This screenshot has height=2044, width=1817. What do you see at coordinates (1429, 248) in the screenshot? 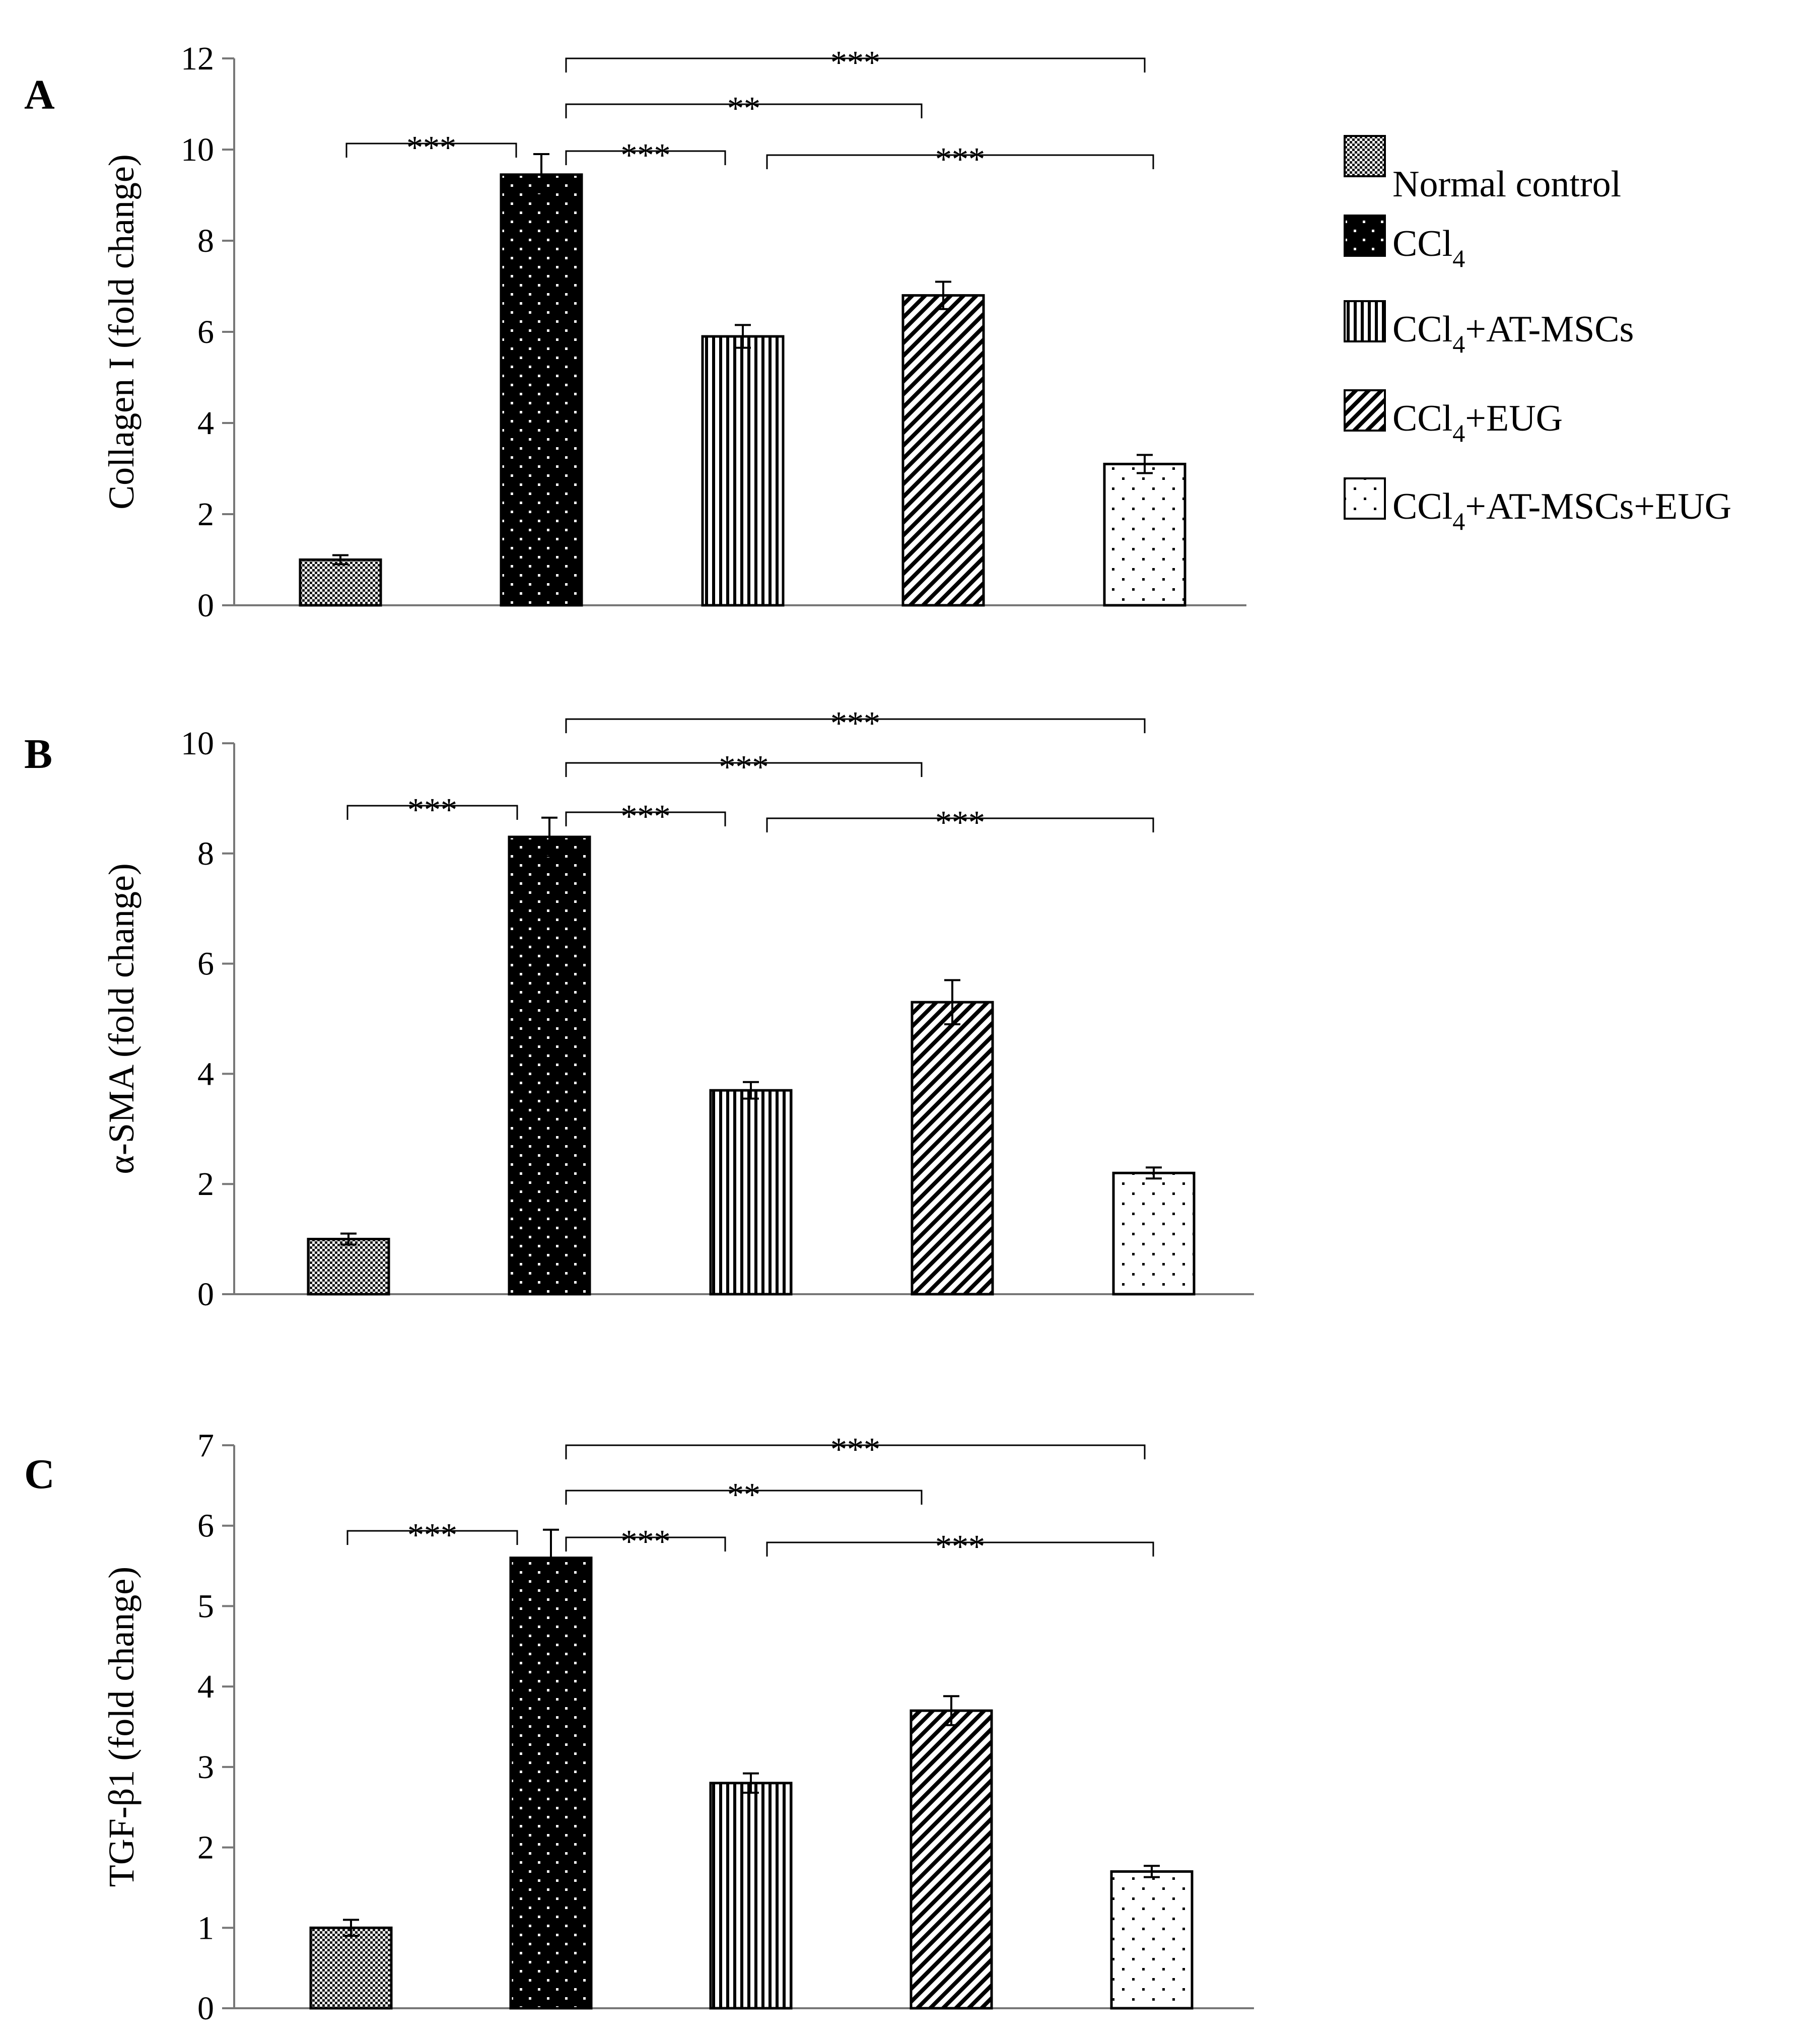
I see `legend-label: CCl4` at bounding box center [1429, 248].